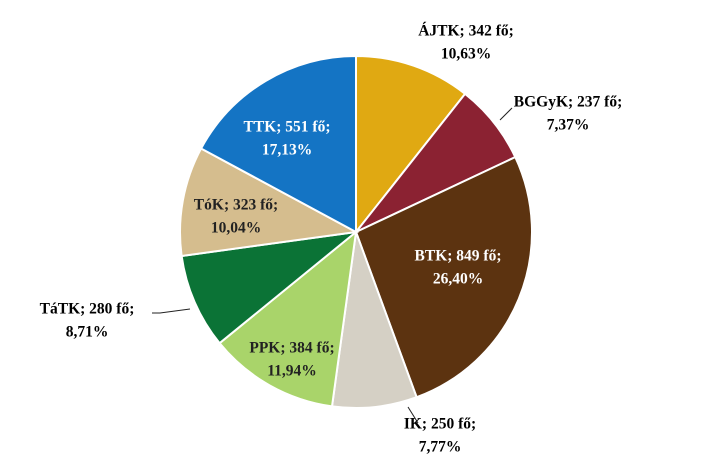 Image resolution: width=719 pixels, height=469 pixels. Describe the element at coordinates (466, 54) in the screenshot. I see `slice-percent: 10,63%` at that location.